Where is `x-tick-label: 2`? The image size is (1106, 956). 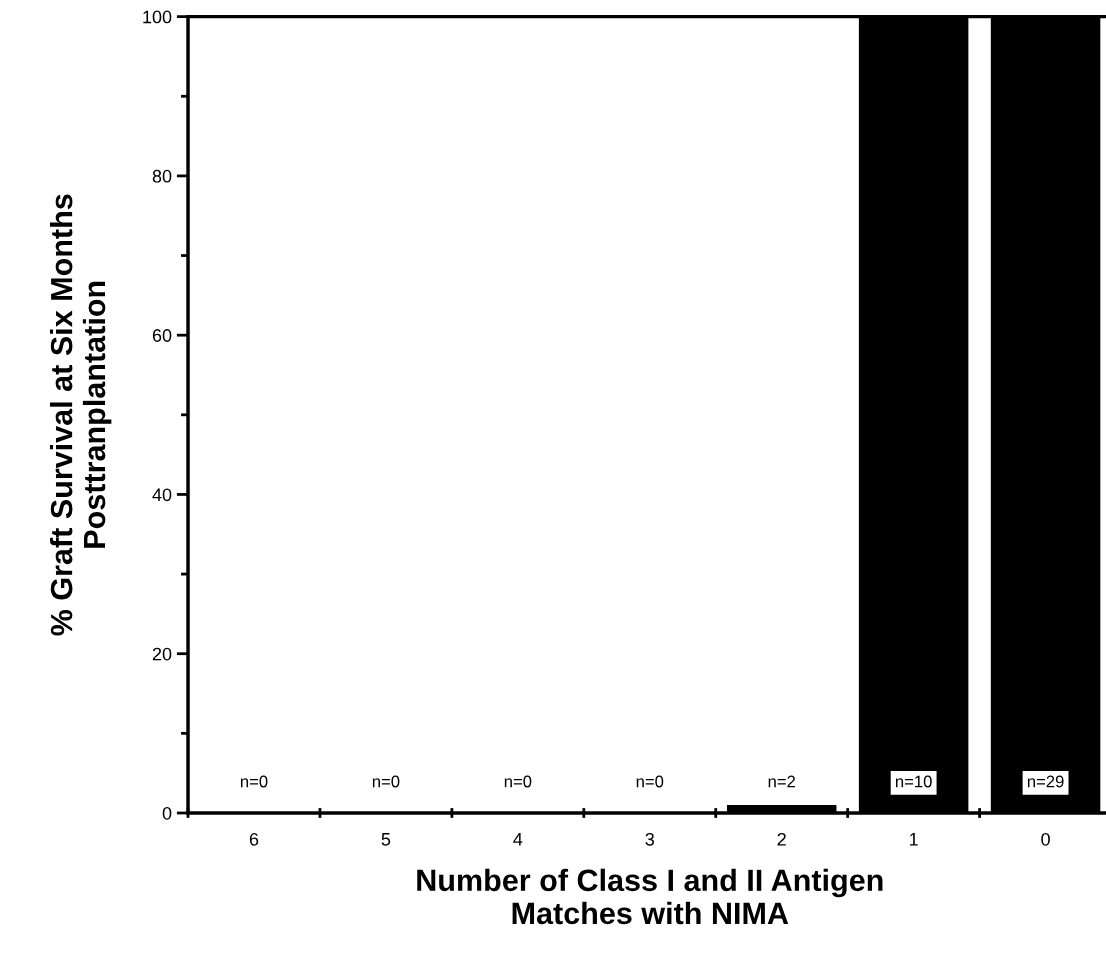
x-tick-label: 2 is located at coordinates (781, 839).